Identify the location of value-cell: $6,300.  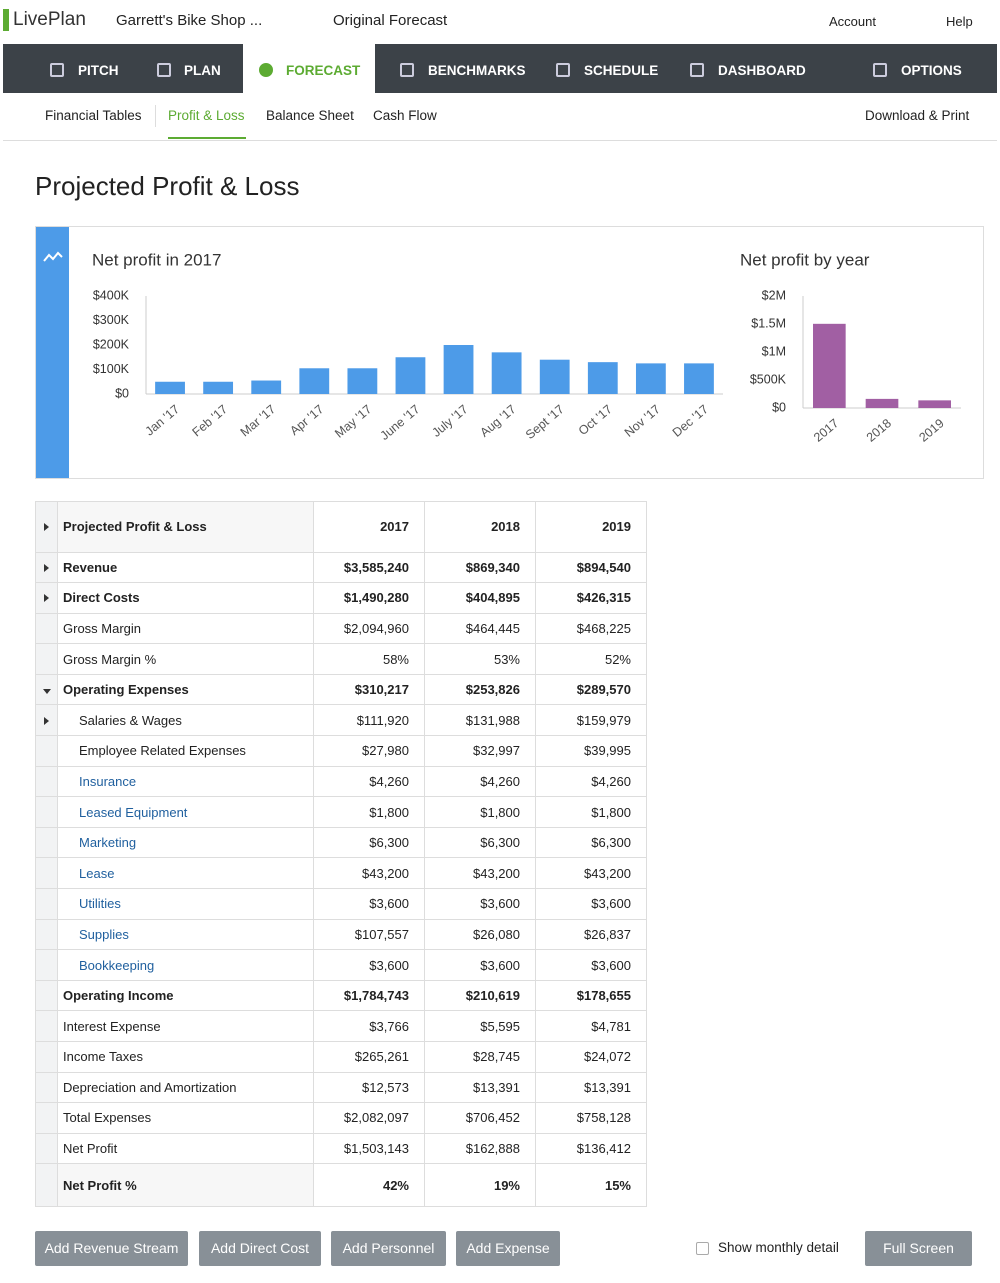
(369, 842).